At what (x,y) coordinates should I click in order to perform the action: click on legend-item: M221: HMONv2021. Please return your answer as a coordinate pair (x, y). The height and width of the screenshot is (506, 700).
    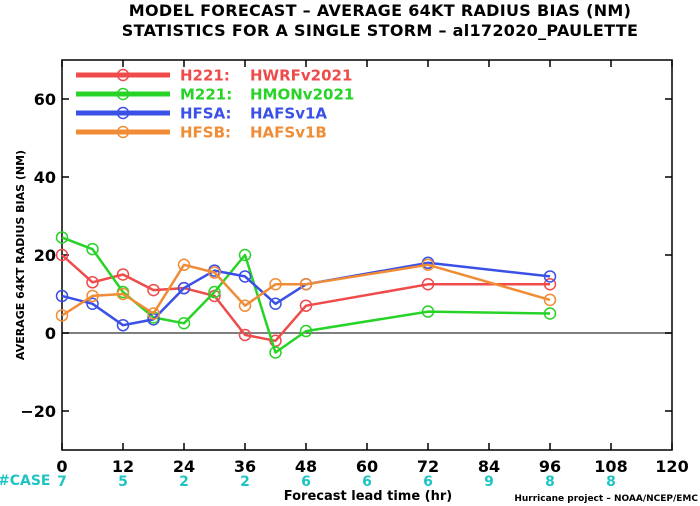
    Looking at the image, I should click on (215, 95).